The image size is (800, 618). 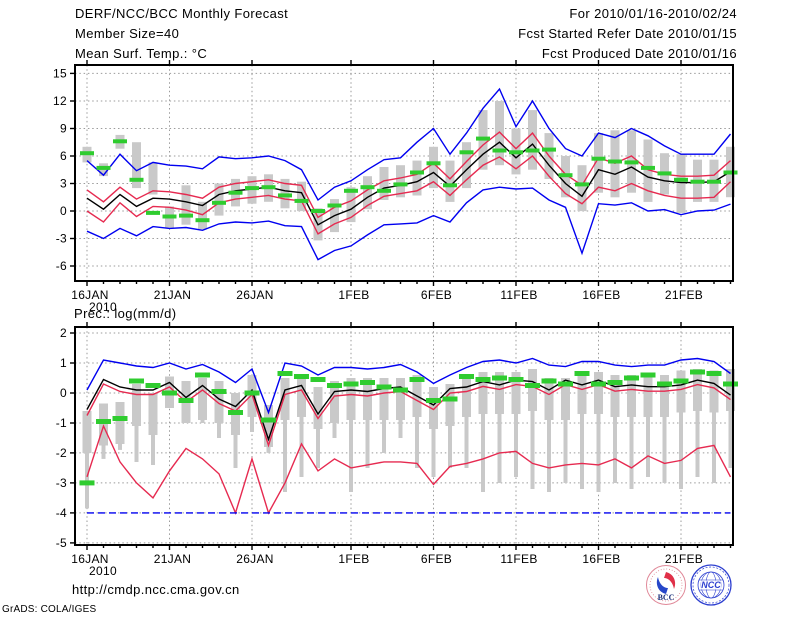 What do you see at coordinates (125, 313) in the screenshot?
I see `prec-chart-title: Prec.: log(mm/d)` at bounding box center [125, 313].